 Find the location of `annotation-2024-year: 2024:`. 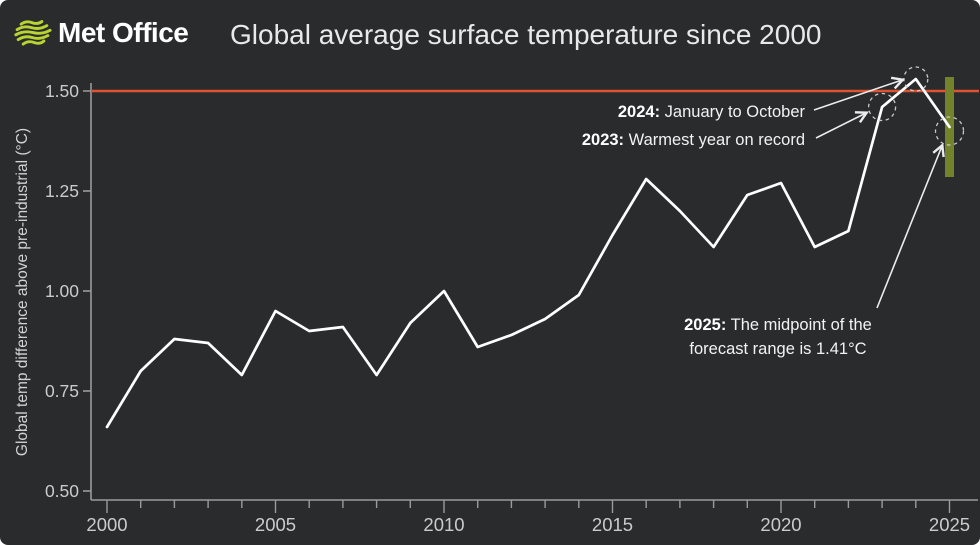

annotation-2024-year: 2024: is located at coordinates (639, 112).